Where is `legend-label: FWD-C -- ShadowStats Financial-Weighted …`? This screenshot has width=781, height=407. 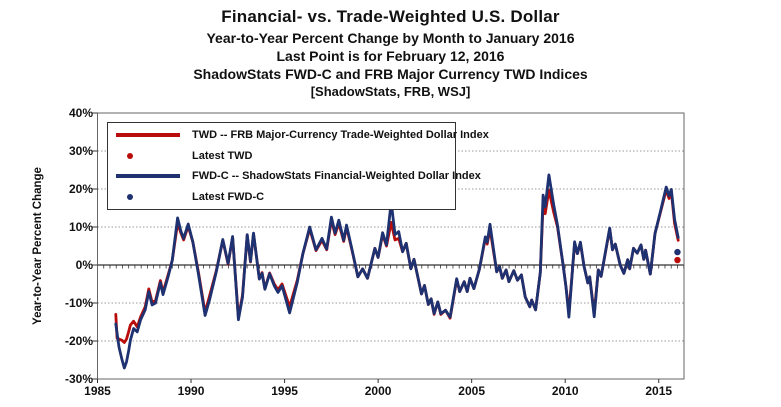
legend-label: FWD-C -- ShadowStats Financial-Weighted … is located at coordinates (336, 176).